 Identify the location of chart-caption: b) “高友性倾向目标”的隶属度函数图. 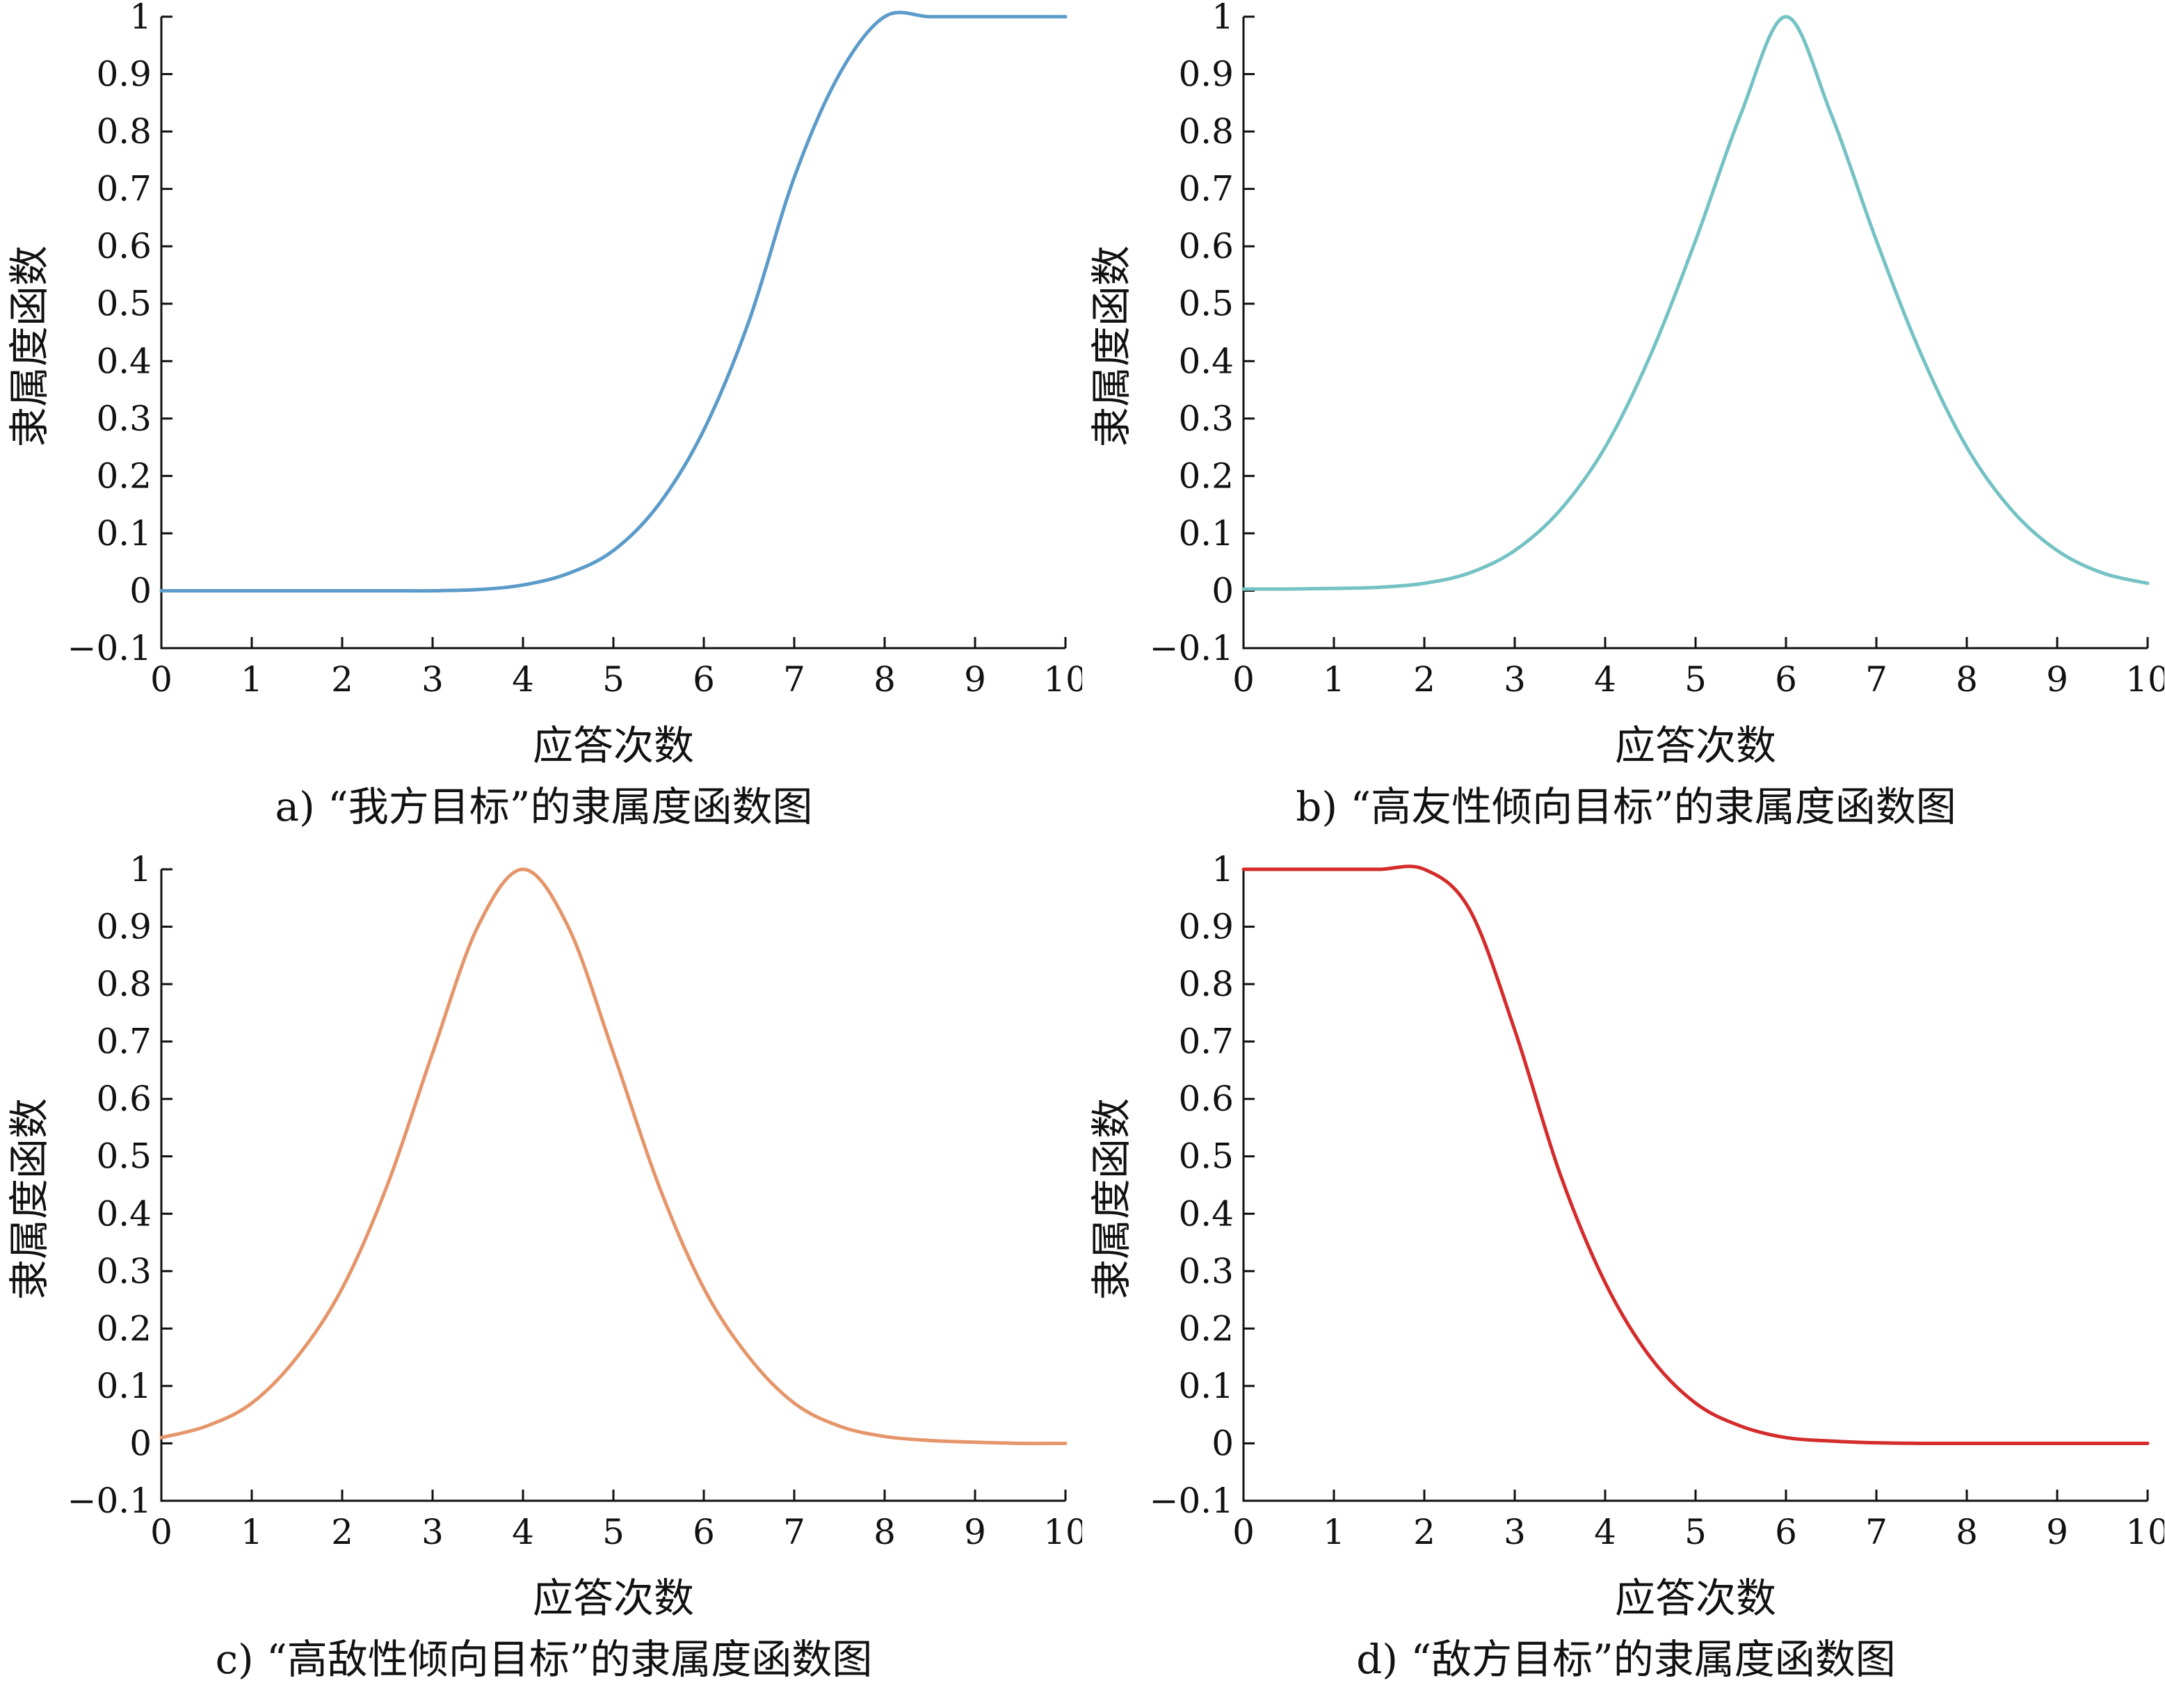
(1626, 806).